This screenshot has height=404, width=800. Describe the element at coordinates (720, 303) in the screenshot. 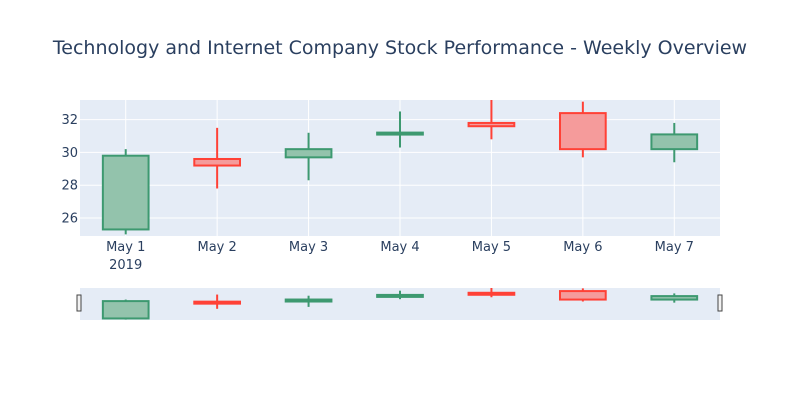

I see `range-slider-right-handle` at that location.